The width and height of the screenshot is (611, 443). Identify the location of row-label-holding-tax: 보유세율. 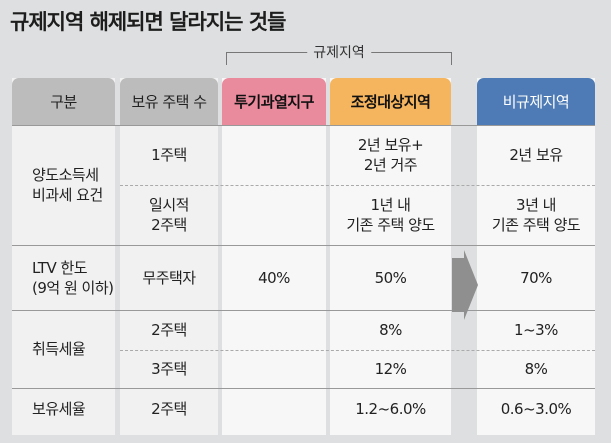
(59, 409).